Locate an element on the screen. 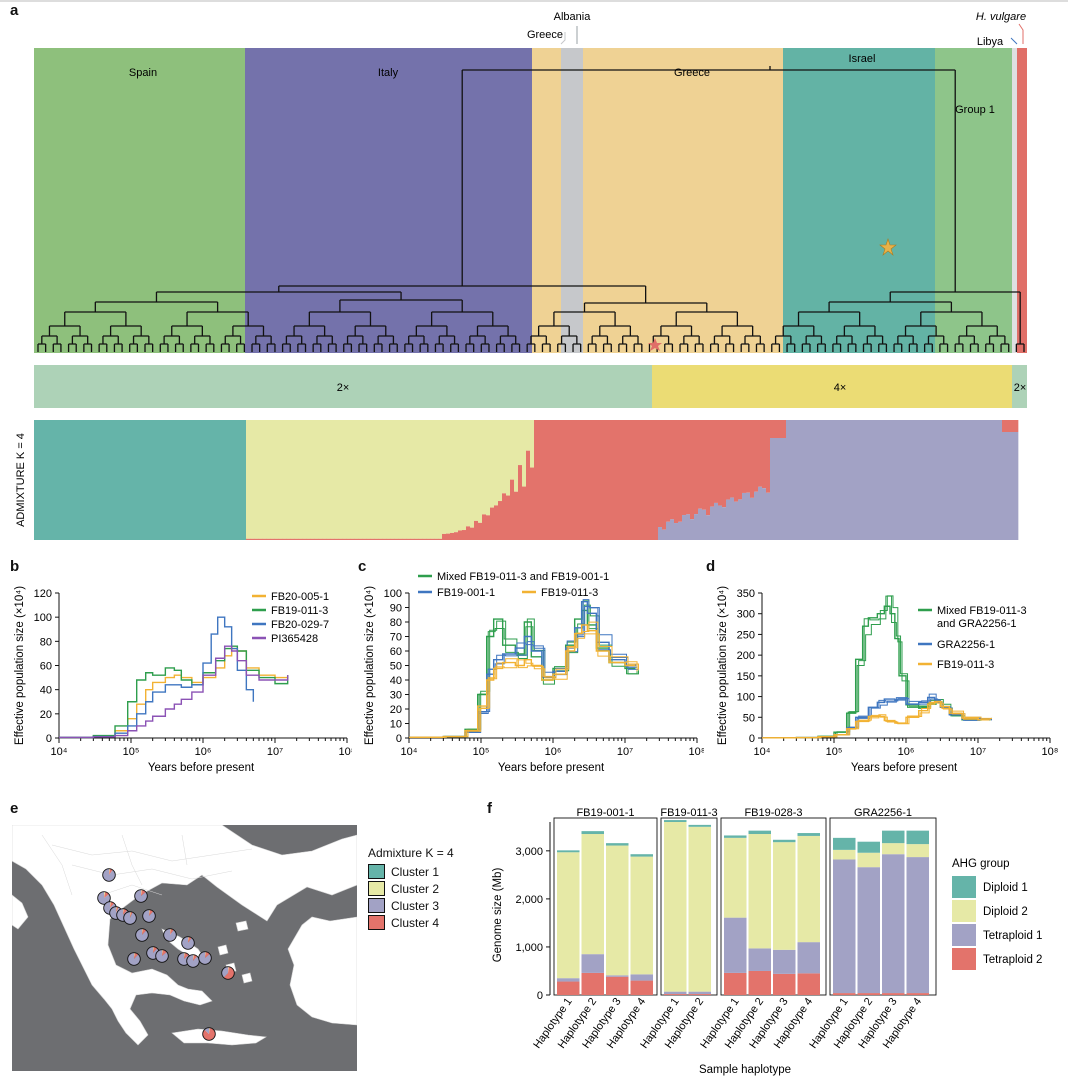 This screenshot has height=1079, width=1068. admixture-bar-217-c4 is located at coordinates (904, 480).